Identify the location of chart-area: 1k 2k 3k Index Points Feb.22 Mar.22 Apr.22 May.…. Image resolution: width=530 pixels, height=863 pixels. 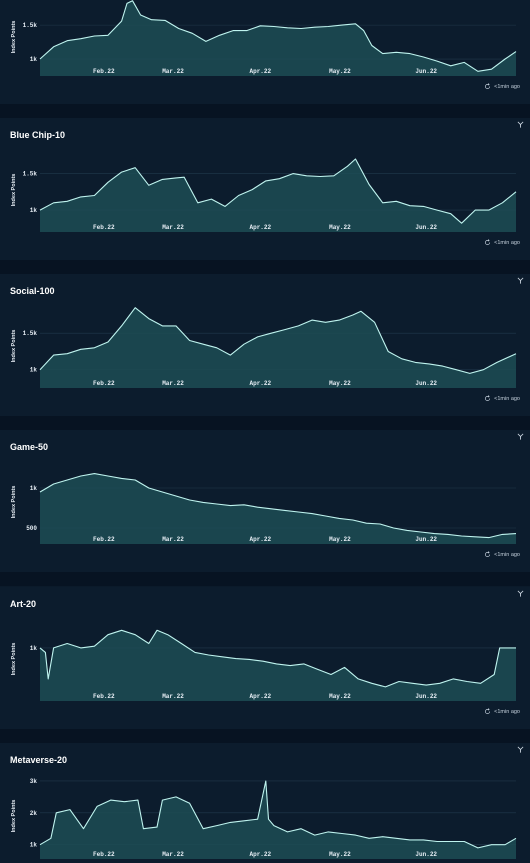
(264, 818).